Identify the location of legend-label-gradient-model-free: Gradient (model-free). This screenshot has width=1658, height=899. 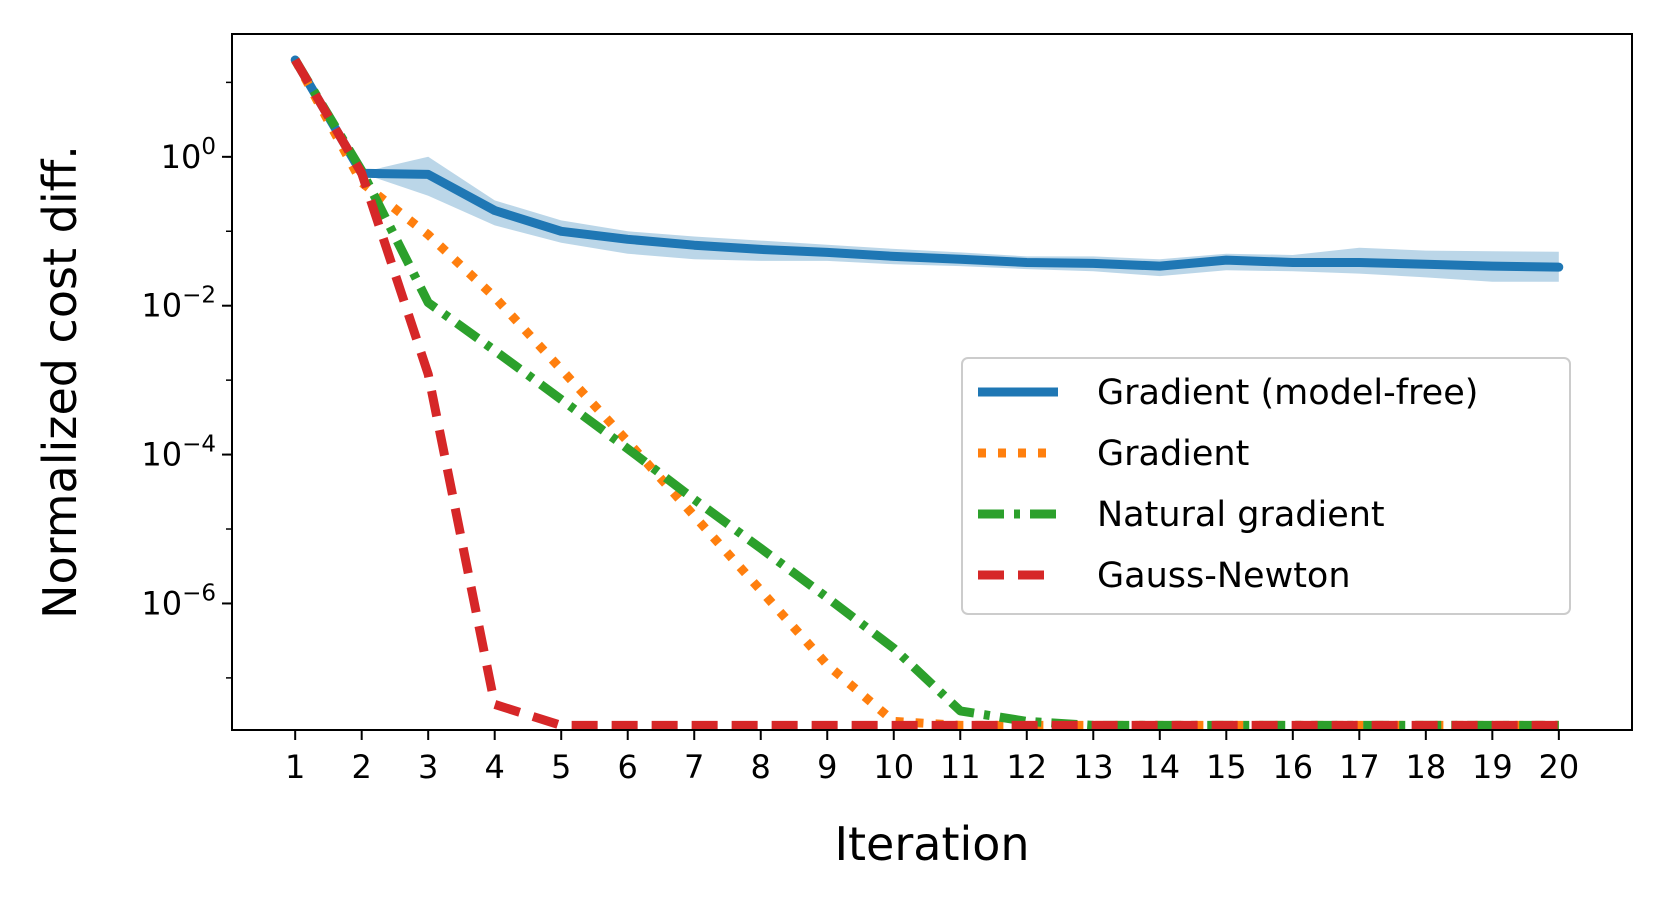
(1287, 393).